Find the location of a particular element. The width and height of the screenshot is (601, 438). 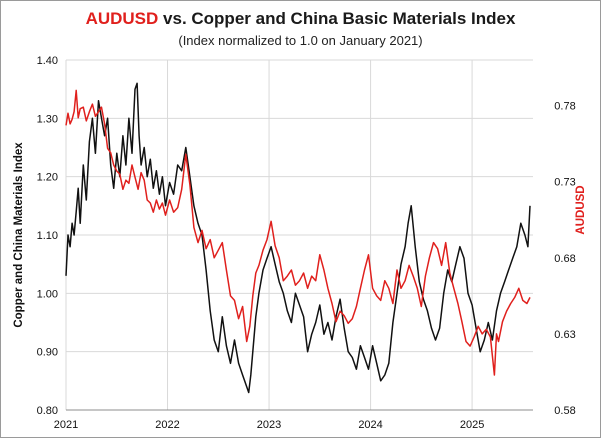

y-axis-label-left: Copper and China Materials Index is located at coordinates (19, 235).